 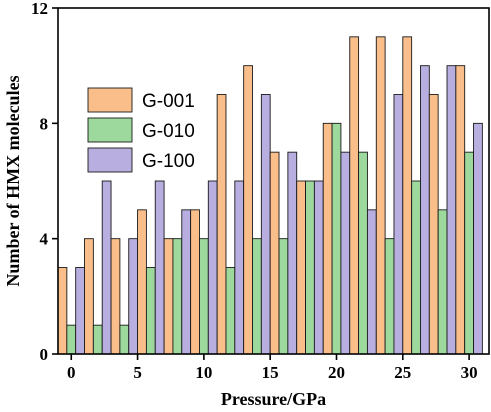 What do you see at coordinates (469, 253) in the screenshot?
I see `bar-g-010-p30` at bounding box center [469, 253].